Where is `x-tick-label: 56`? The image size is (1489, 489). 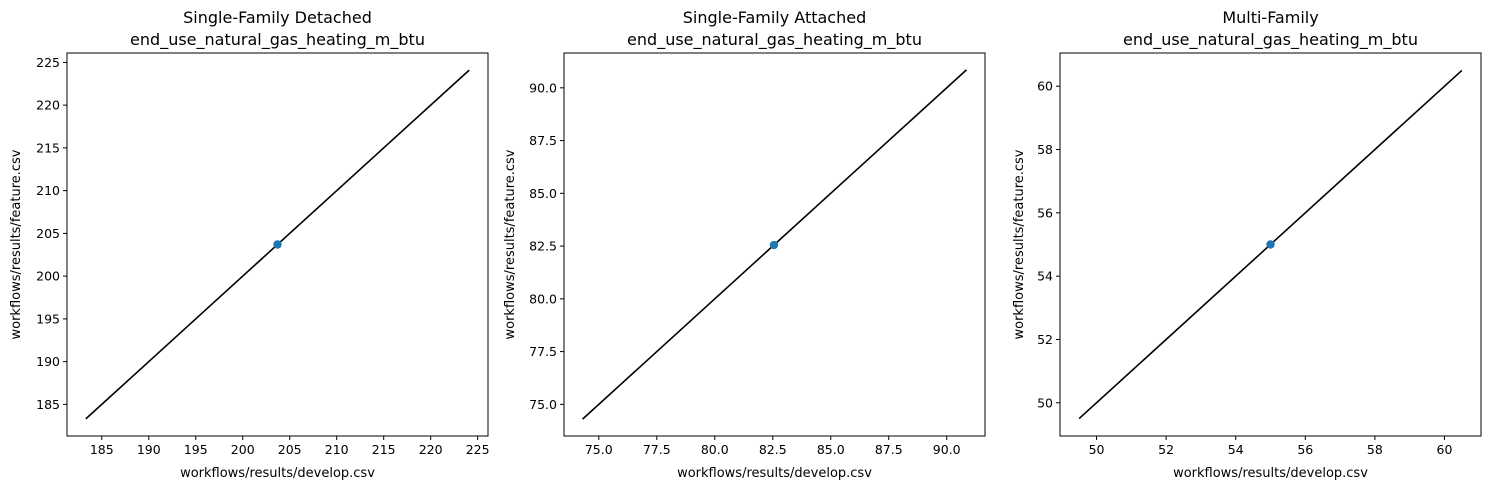
x-tick-label: 56 is located at coordinates (1305, 449).